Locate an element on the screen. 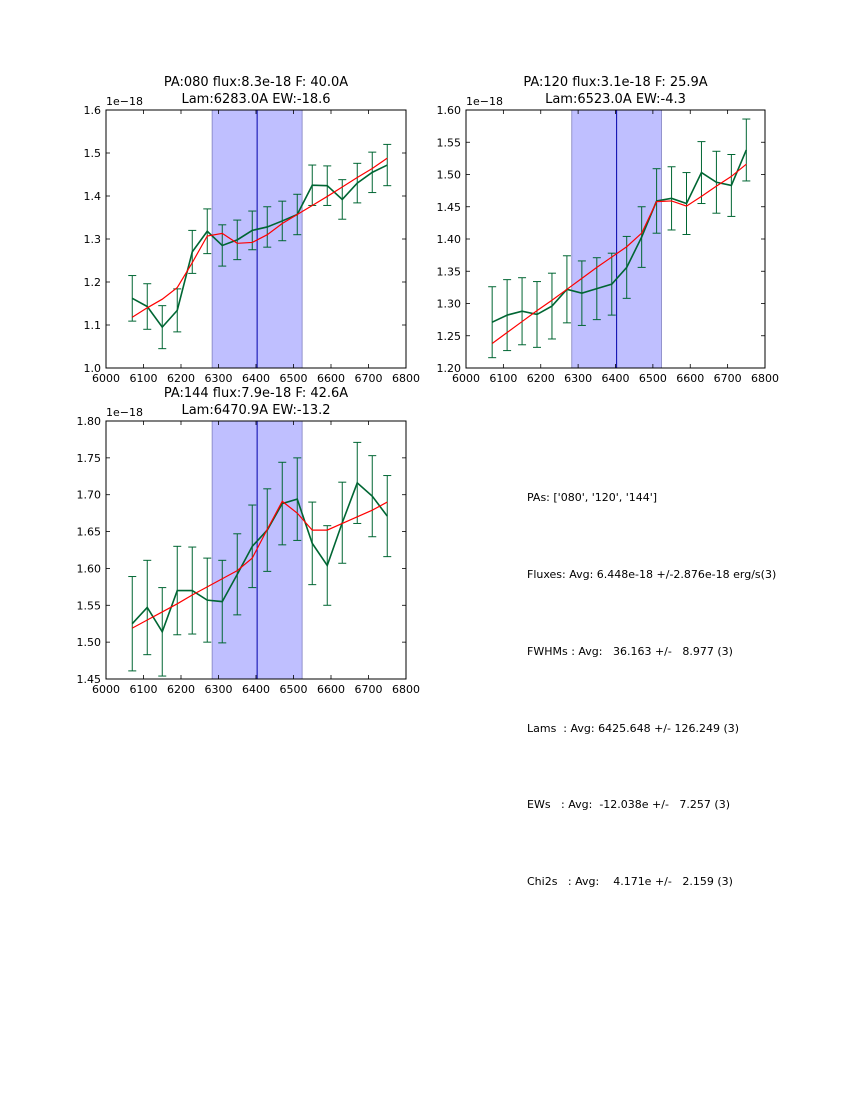 This screenshot has width=850, height=1100. summary-pas: PAs: ['080', '120', '144'] is located at coordinates (592, 498).